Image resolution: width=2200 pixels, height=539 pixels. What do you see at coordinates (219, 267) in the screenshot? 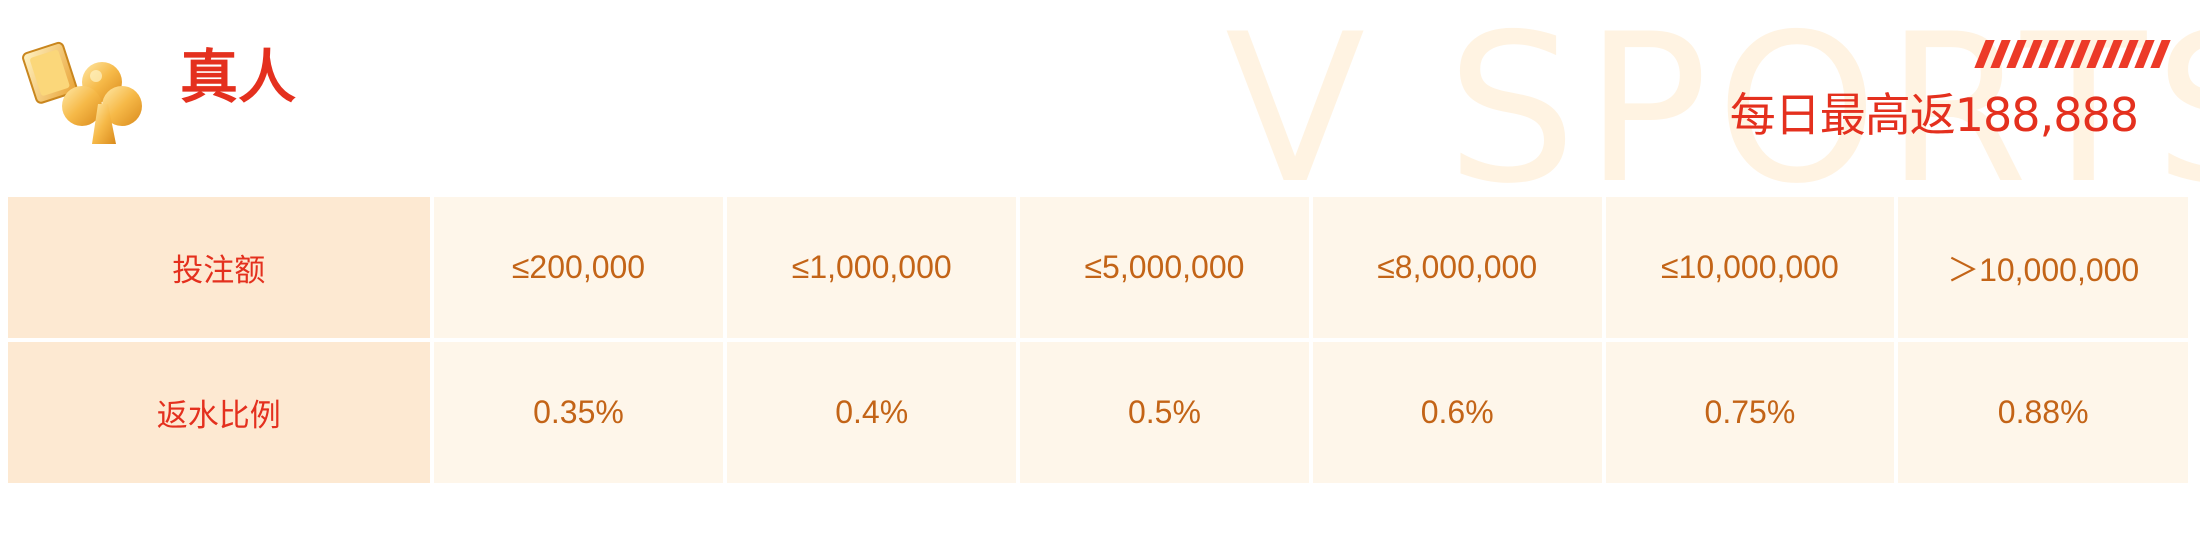
I see `row-header-bet-amount: 投注额` at bounding box center [219, 267].